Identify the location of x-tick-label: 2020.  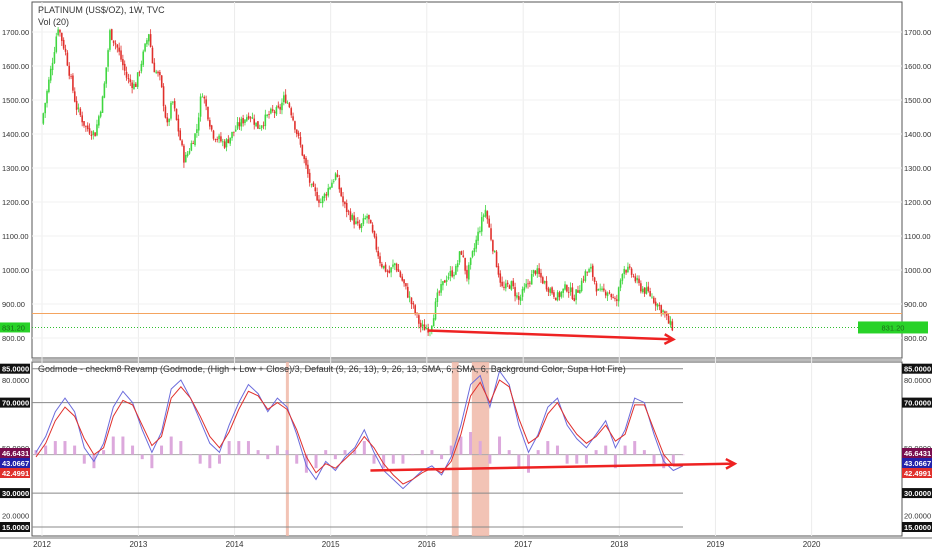
(812, 544).